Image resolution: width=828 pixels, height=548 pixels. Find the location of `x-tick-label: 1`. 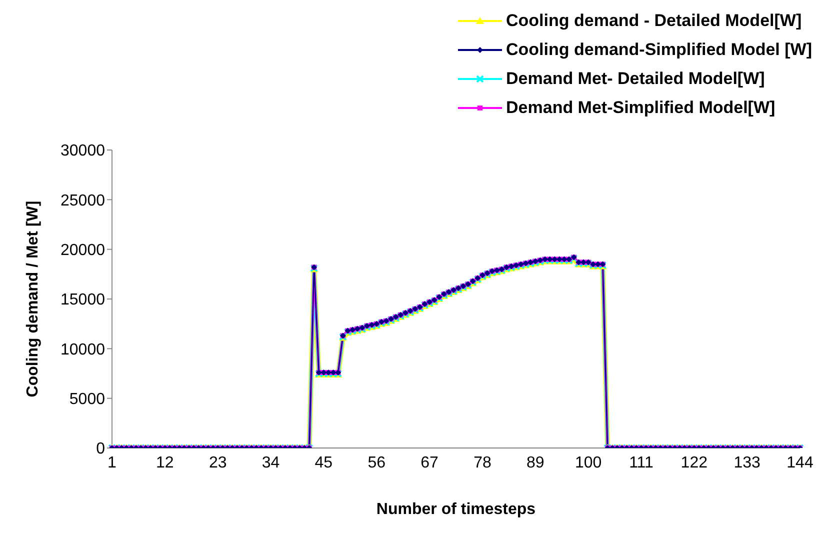

x-tick-label: 1 is located at coordinates (112, 463).